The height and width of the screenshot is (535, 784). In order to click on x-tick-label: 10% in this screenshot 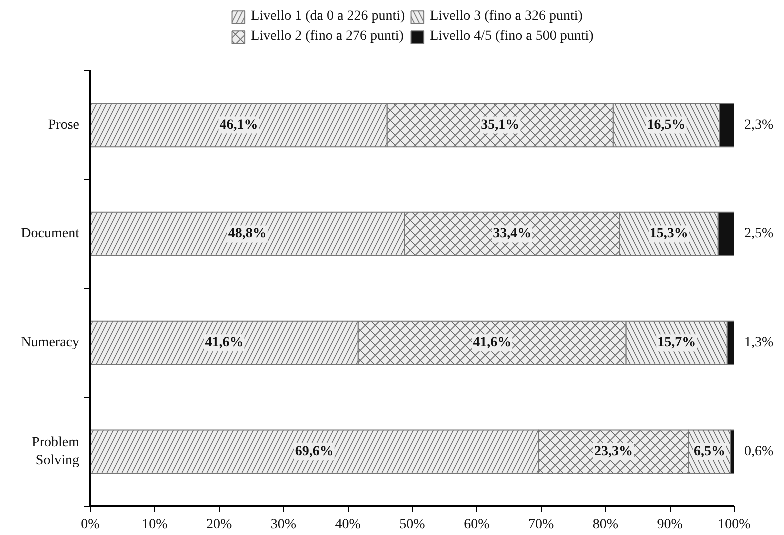, I will do `click(155, 525)`.